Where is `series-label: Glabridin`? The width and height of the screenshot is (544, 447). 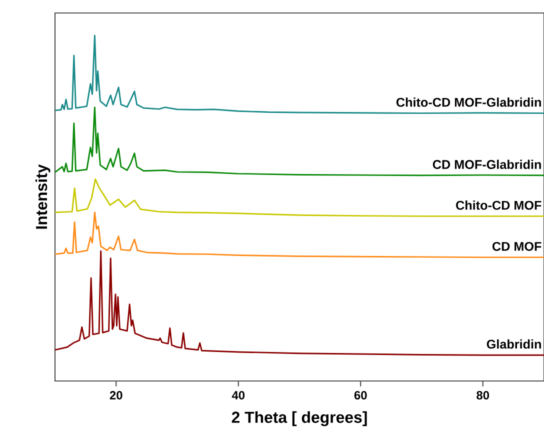
series-label: Glabridin is located at coordinates (513, 344).